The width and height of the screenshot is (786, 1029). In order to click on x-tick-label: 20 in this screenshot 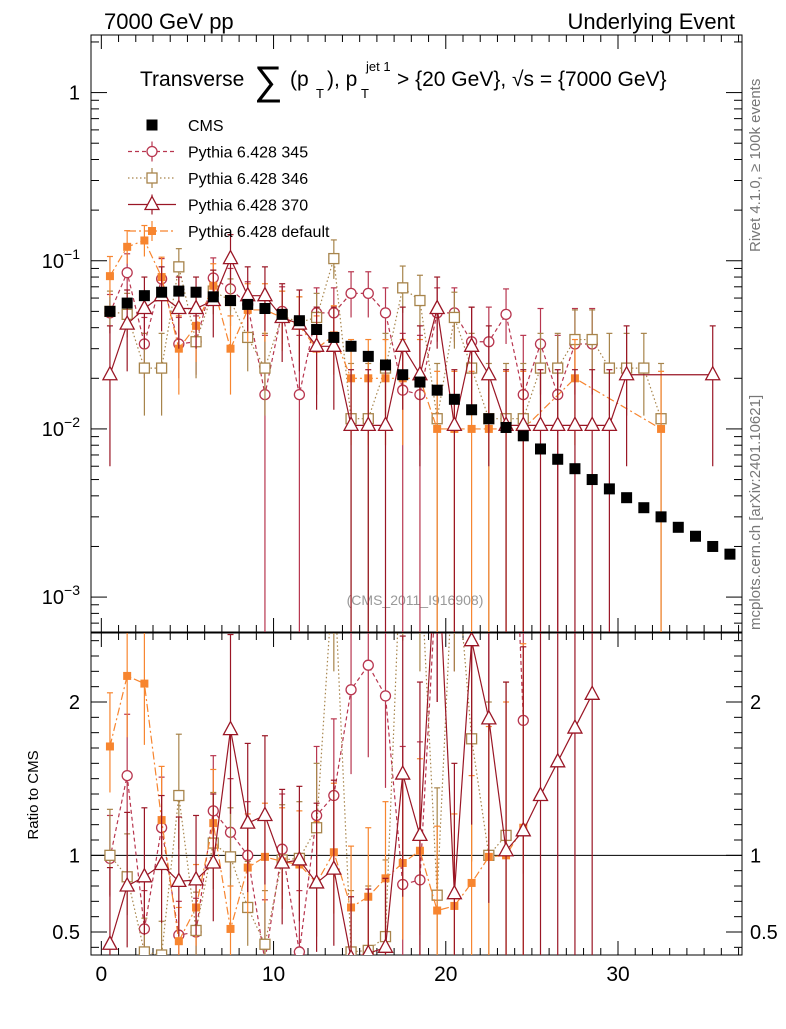, I will do `click(445, 974)`.